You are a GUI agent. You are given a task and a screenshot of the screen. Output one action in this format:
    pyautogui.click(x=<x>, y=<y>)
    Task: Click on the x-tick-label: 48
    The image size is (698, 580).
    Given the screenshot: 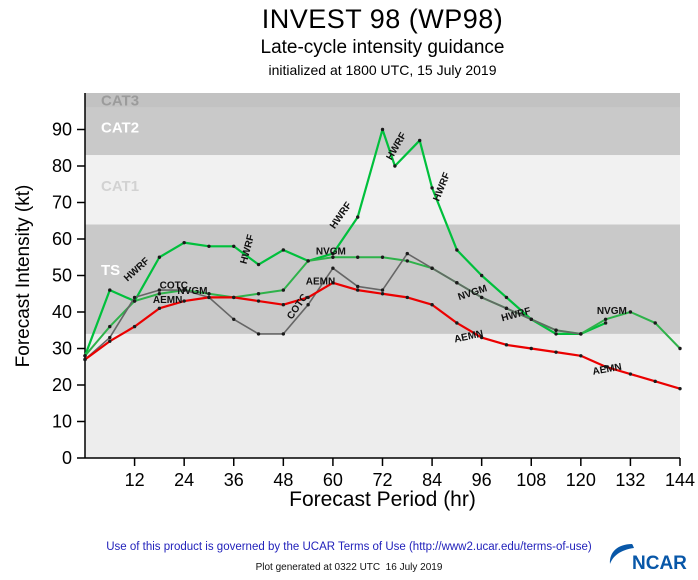 What is the action you would take?
    pyautogui.click(x=283, y=480)
    